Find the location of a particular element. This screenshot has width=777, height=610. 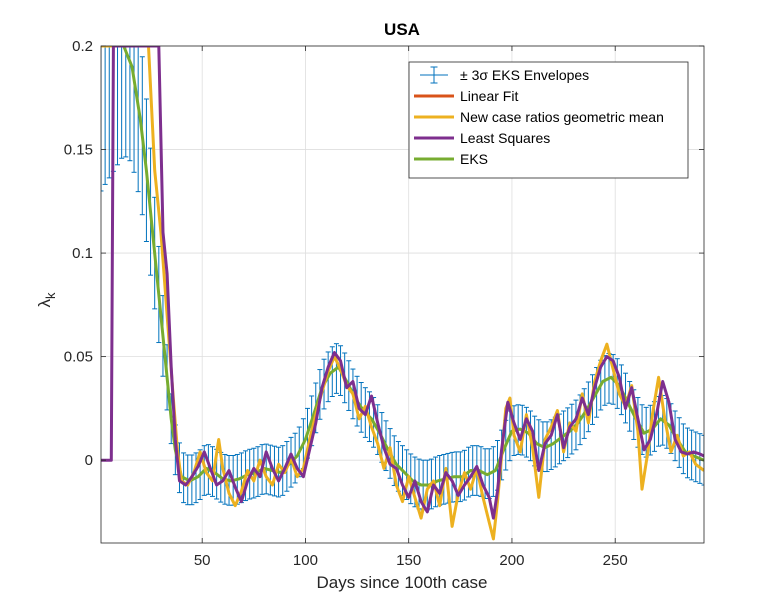

legend-label: ± 3σ EKS Envelopes is located at coordinates (524, 75).